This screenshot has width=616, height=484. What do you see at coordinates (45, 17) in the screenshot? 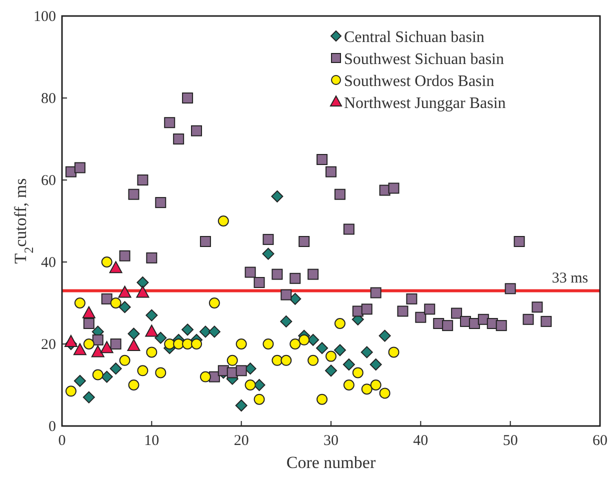
I see `y-tick-label: 100` at bounding box center [45, 17].